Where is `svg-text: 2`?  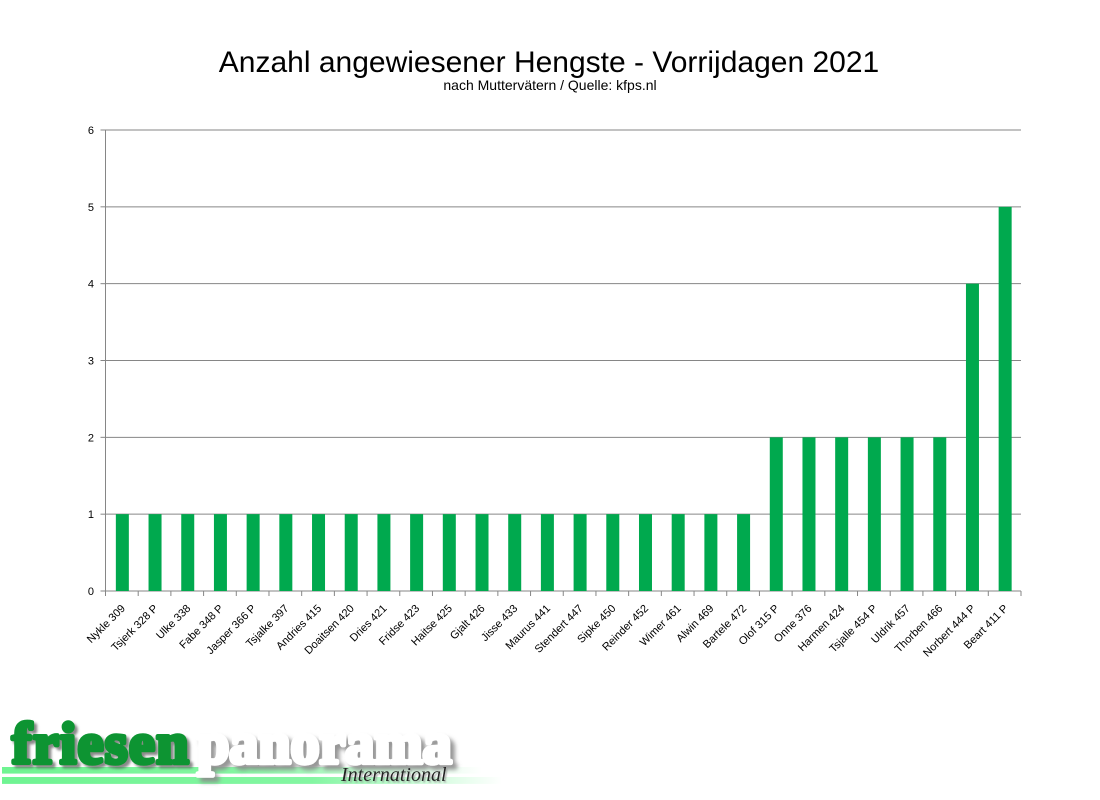
svg-text: 2 is located at coordinates (91, 438).